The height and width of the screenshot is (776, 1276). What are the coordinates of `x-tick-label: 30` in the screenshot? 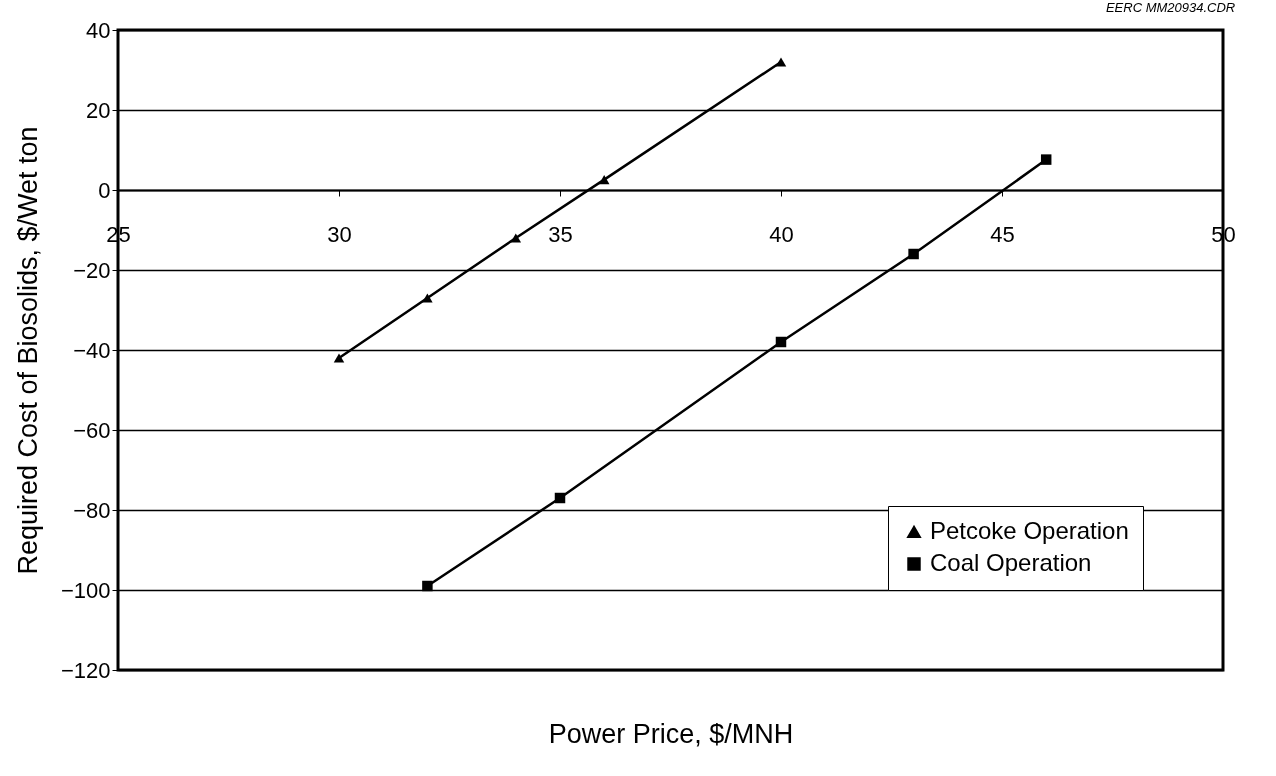 It's located at (339, 234).